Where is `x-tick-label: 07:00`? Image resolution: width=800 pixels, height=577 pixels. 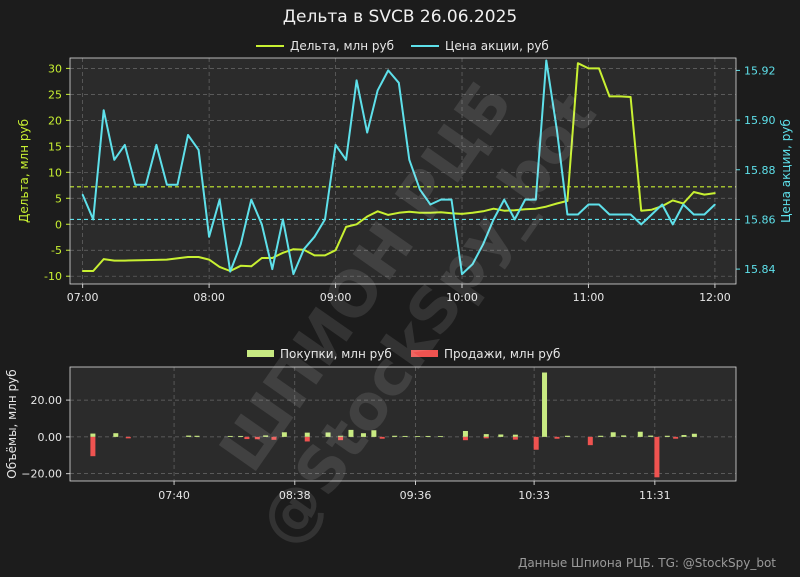 x-tick-label: 07:00 is located at coordinates (83, 297).